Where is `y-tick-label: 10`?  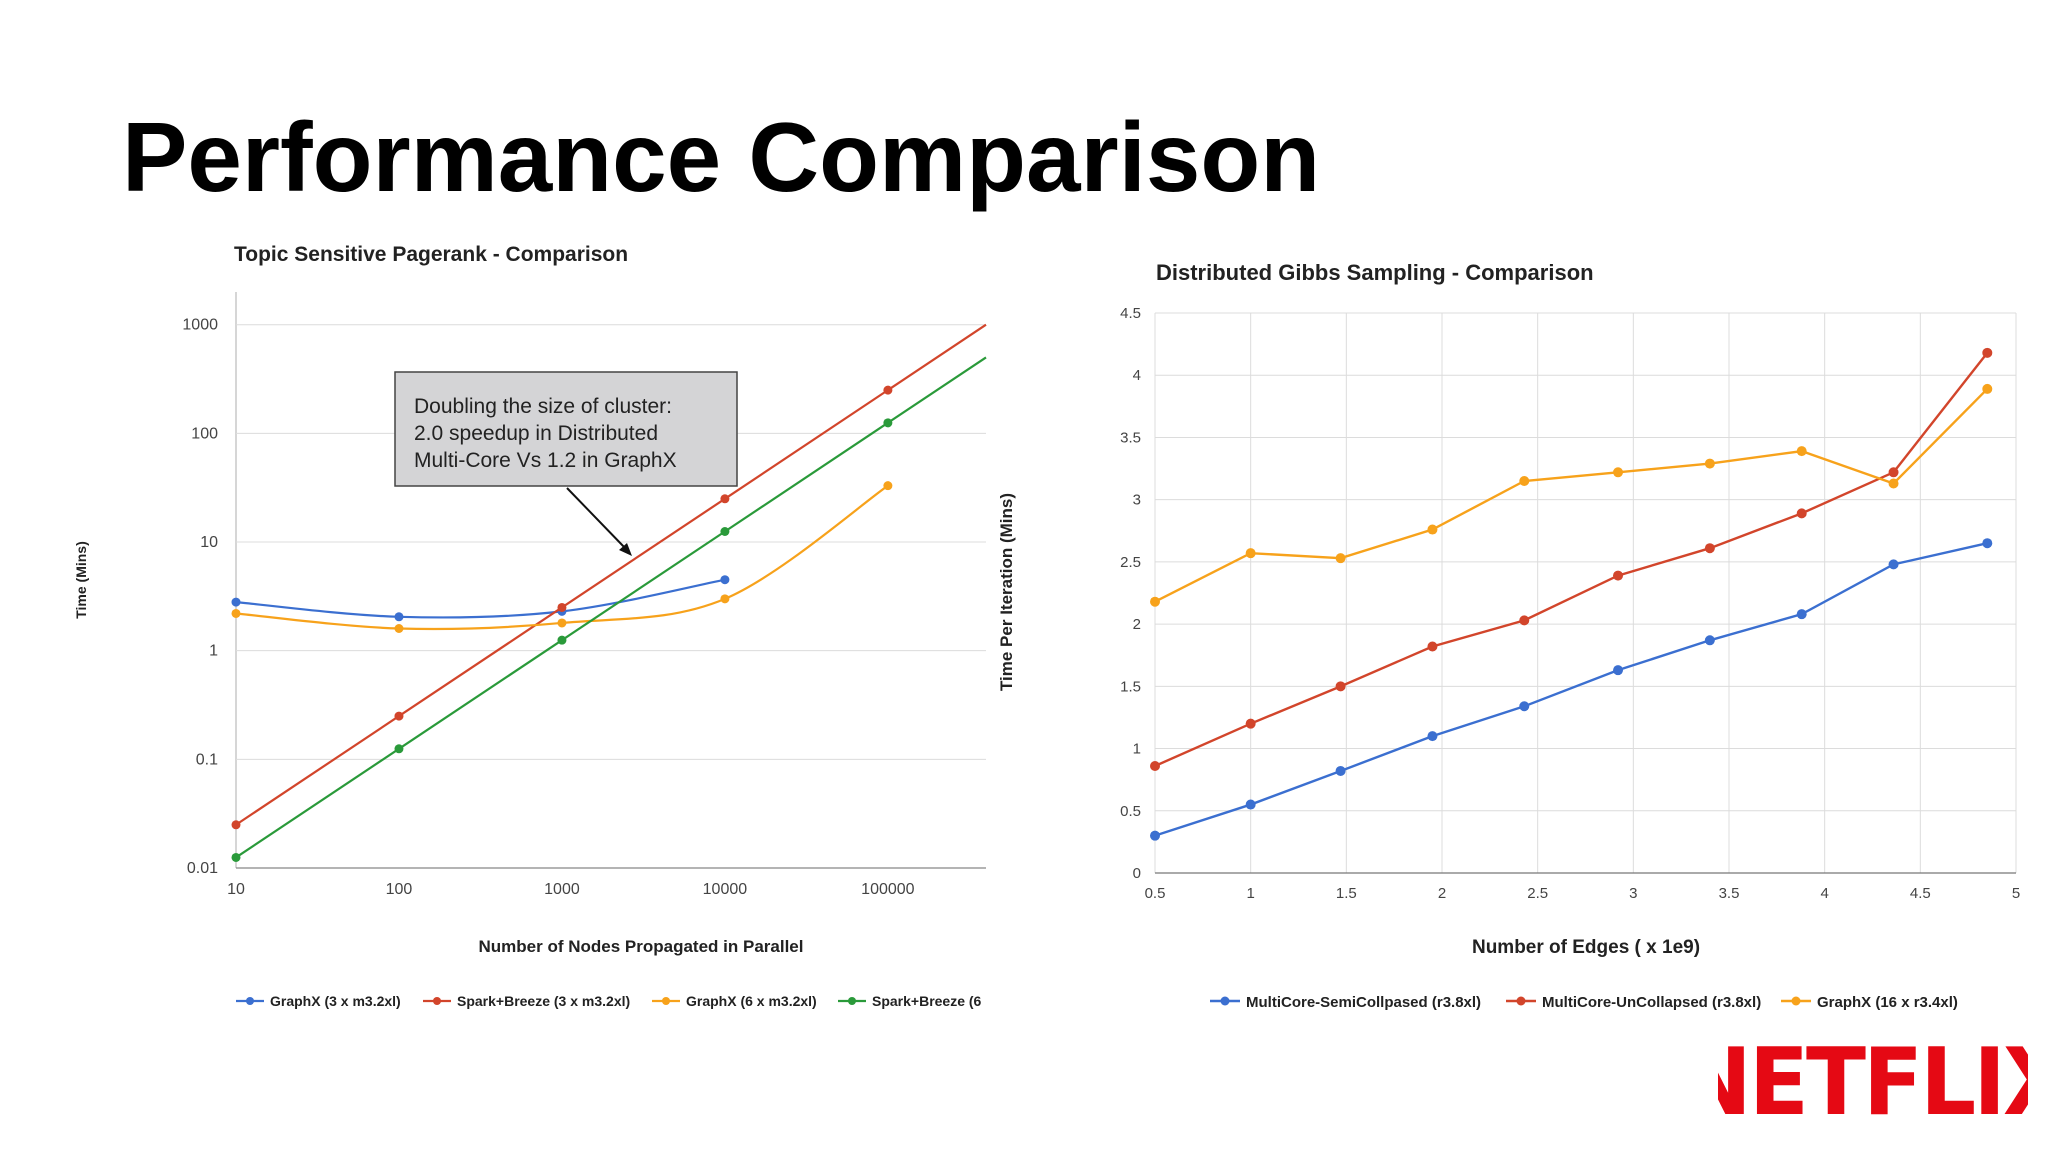
y-tick-label: 10 is located at coordinates (209, 542).